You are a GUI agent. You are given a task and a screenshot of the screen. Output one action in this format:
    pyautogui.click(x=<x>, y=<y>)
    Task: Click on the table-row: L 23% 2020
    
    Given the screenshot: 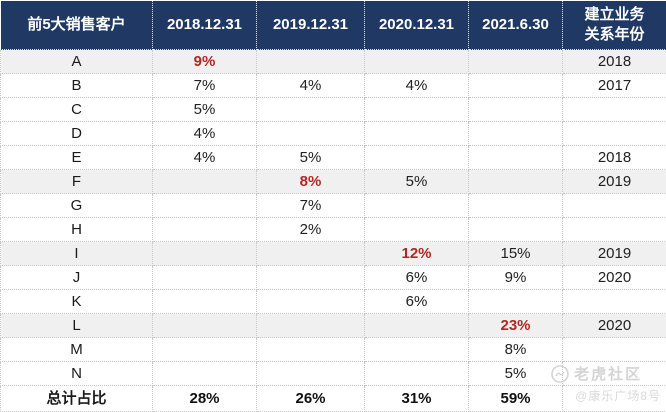 What is the action you would take?
    pyautogui.click(x=333, y=325)
    